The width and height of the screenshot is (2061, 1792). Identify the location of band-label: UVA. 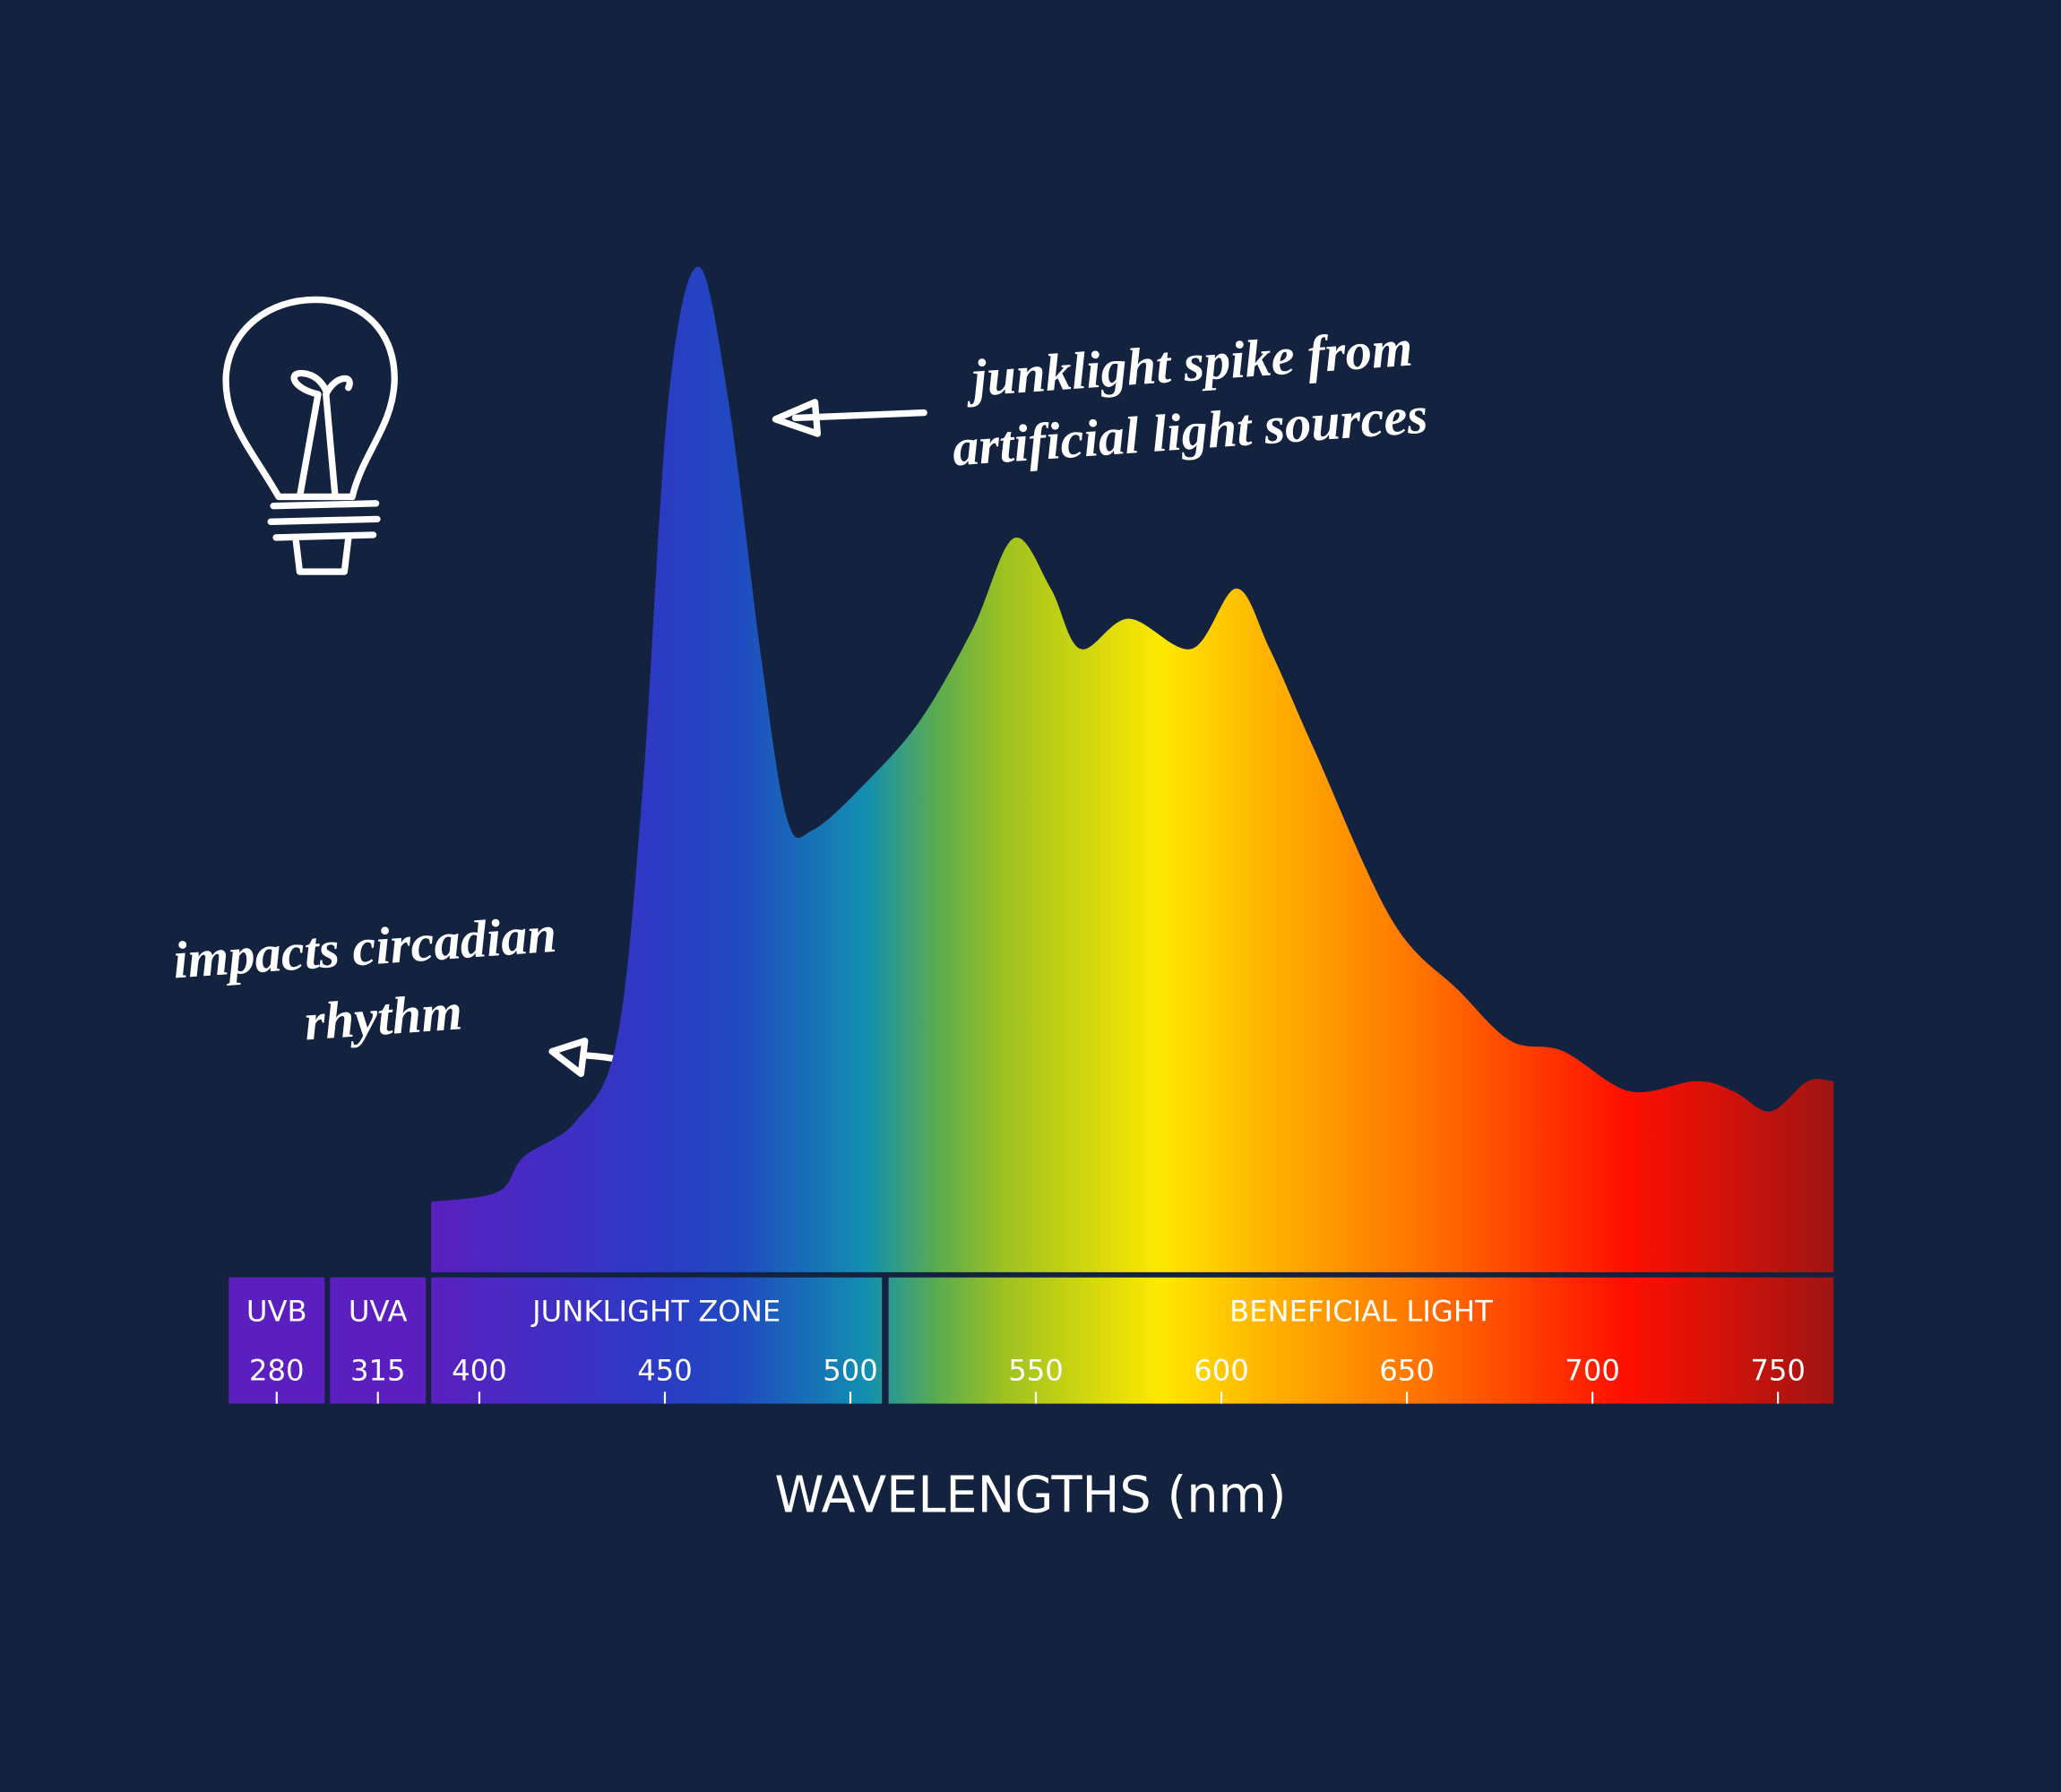
(378, 1311).